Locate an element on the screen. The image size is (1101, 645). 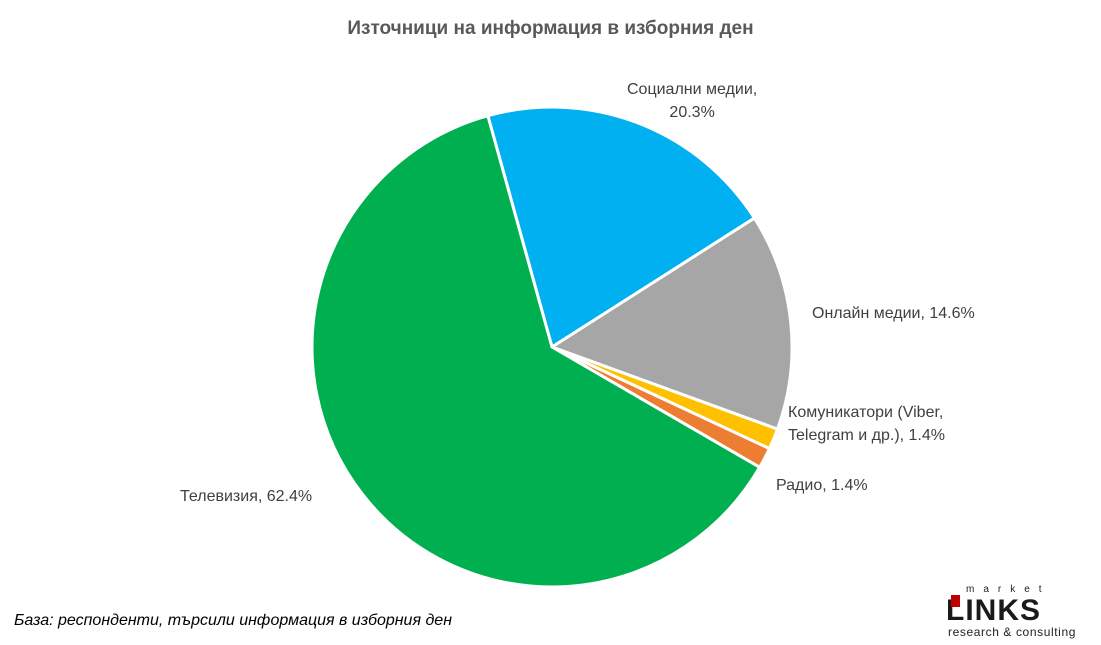
logo-red-mark is located at coordinates (955, 601).